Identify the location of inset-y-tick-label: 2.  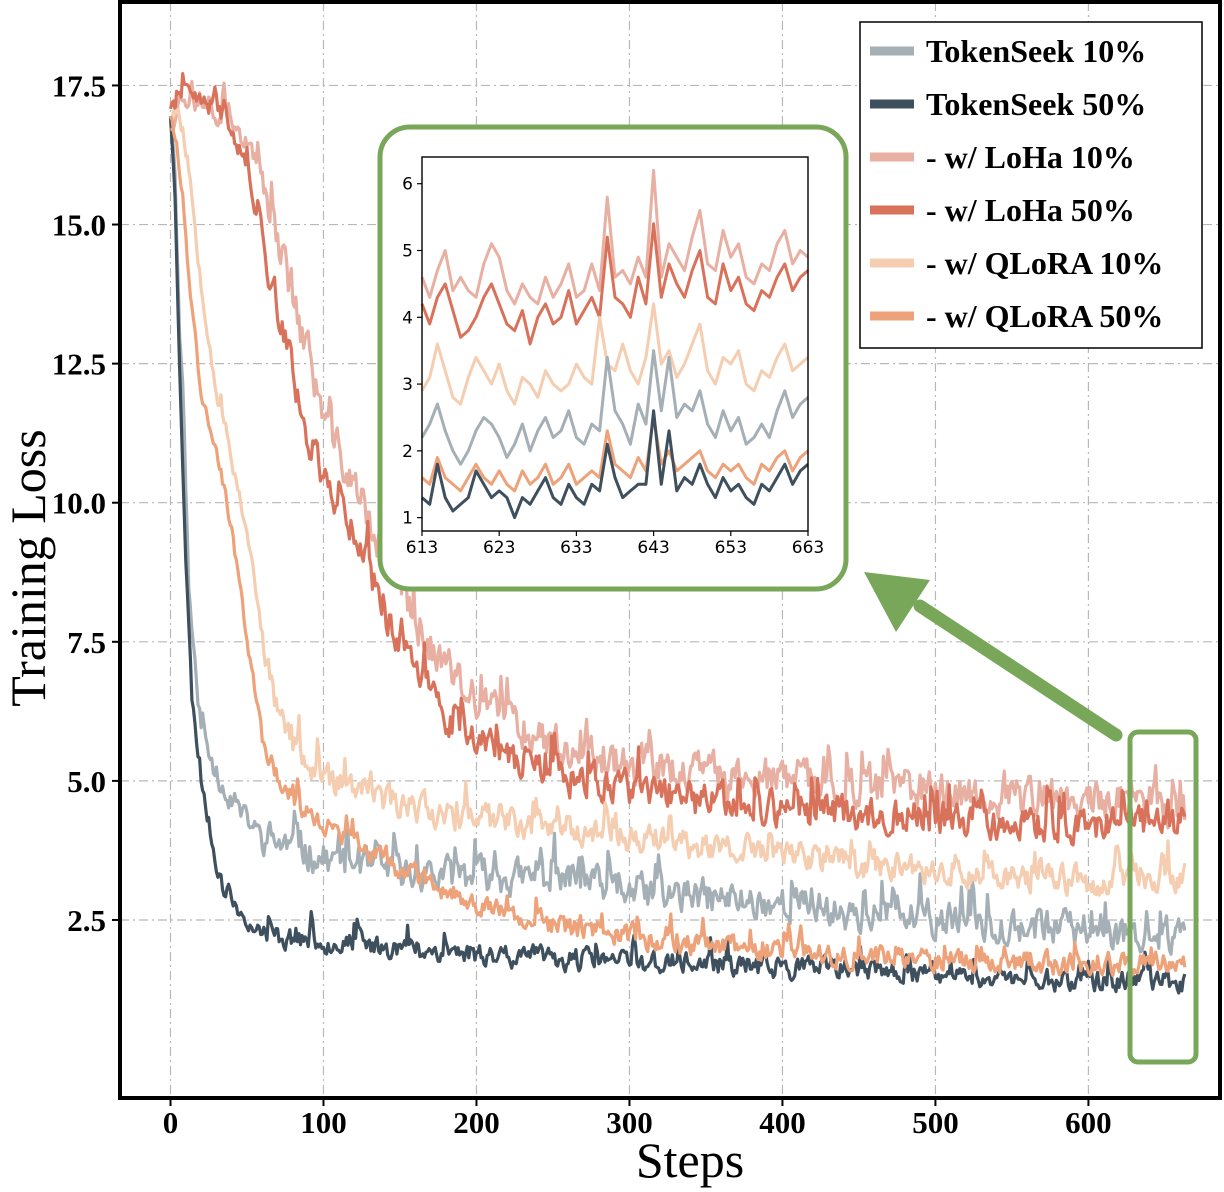
(407, 452).